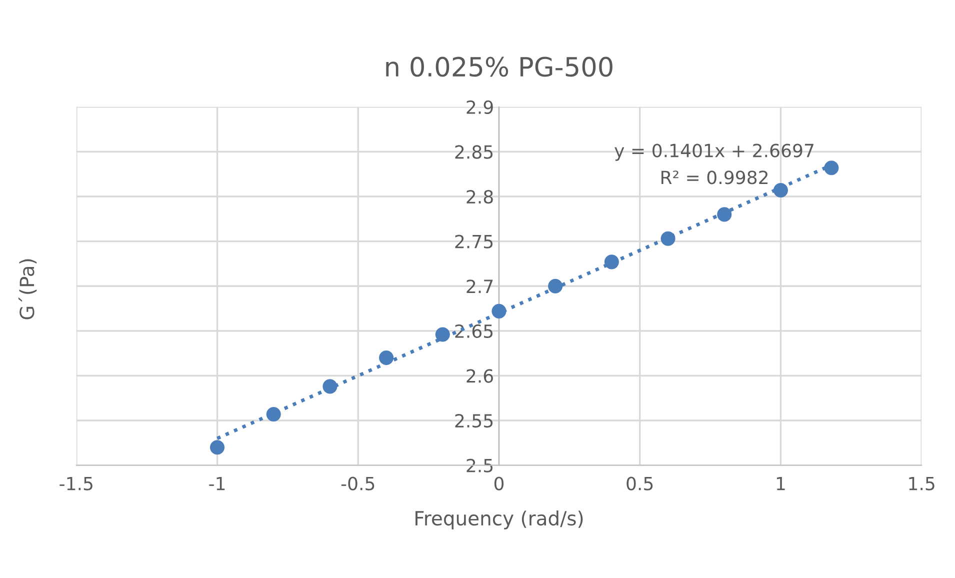  Describe the element at coordinates (499, 520) in the screenshot. I see `x-axis-title: Frequency (rad/s)` at that location.